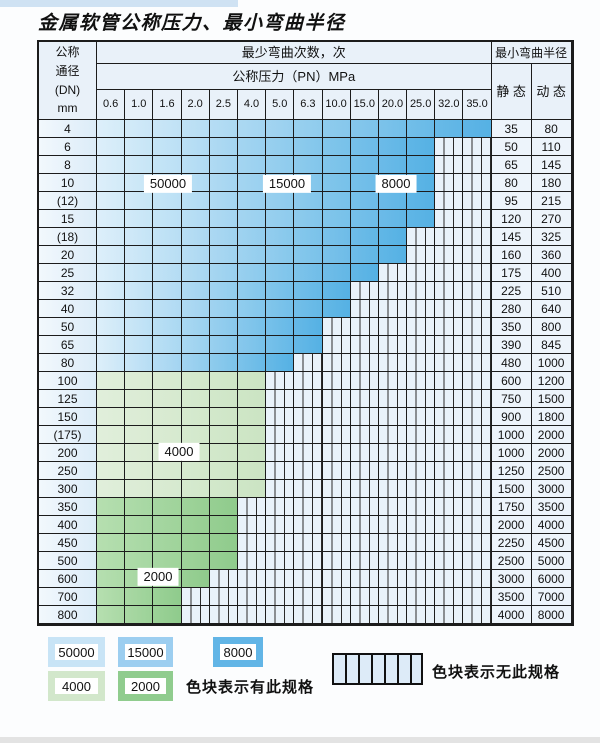 This screenshot has width=600, height=743. What do you see at coordinates (68, 597) in the screenshot?
I see `dn-value: 700` at bounding box center [68, 597].